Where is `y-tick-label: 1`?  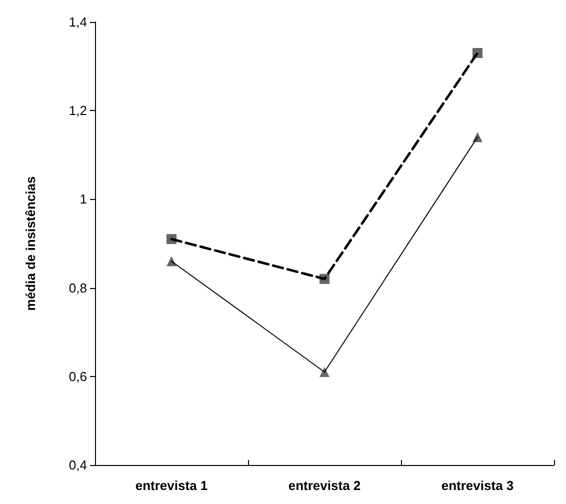 y-tick-label: 1 is located at coordinates (83, 199).